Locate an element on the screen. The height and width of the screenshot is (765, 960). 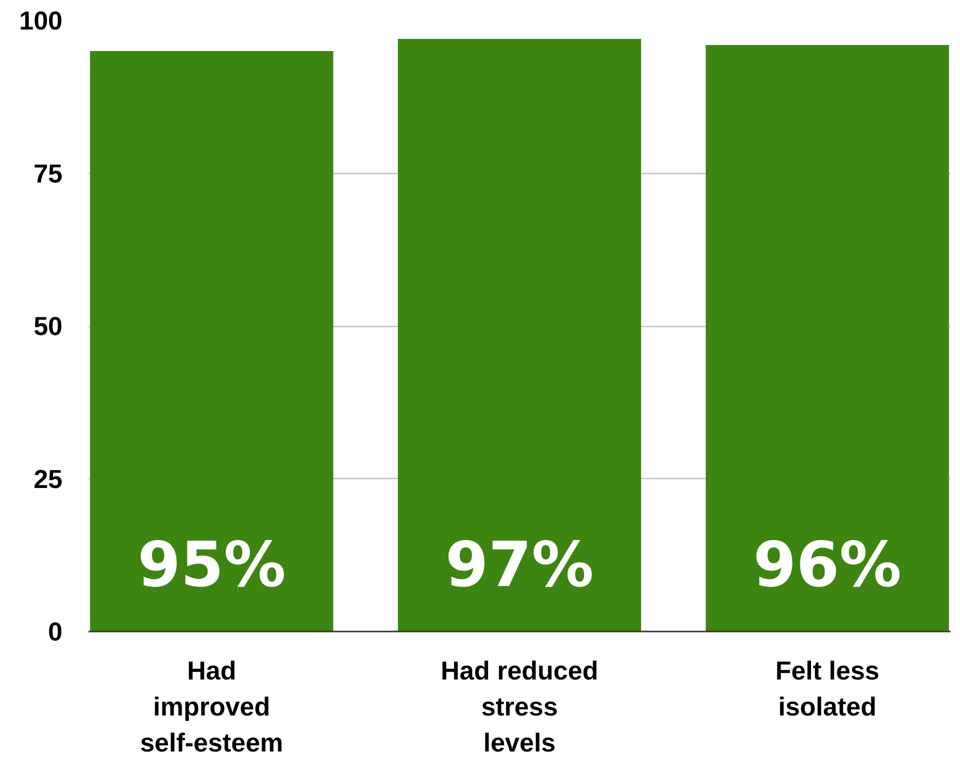
y-tick-label: 75 is located at coordinates (48, 173).